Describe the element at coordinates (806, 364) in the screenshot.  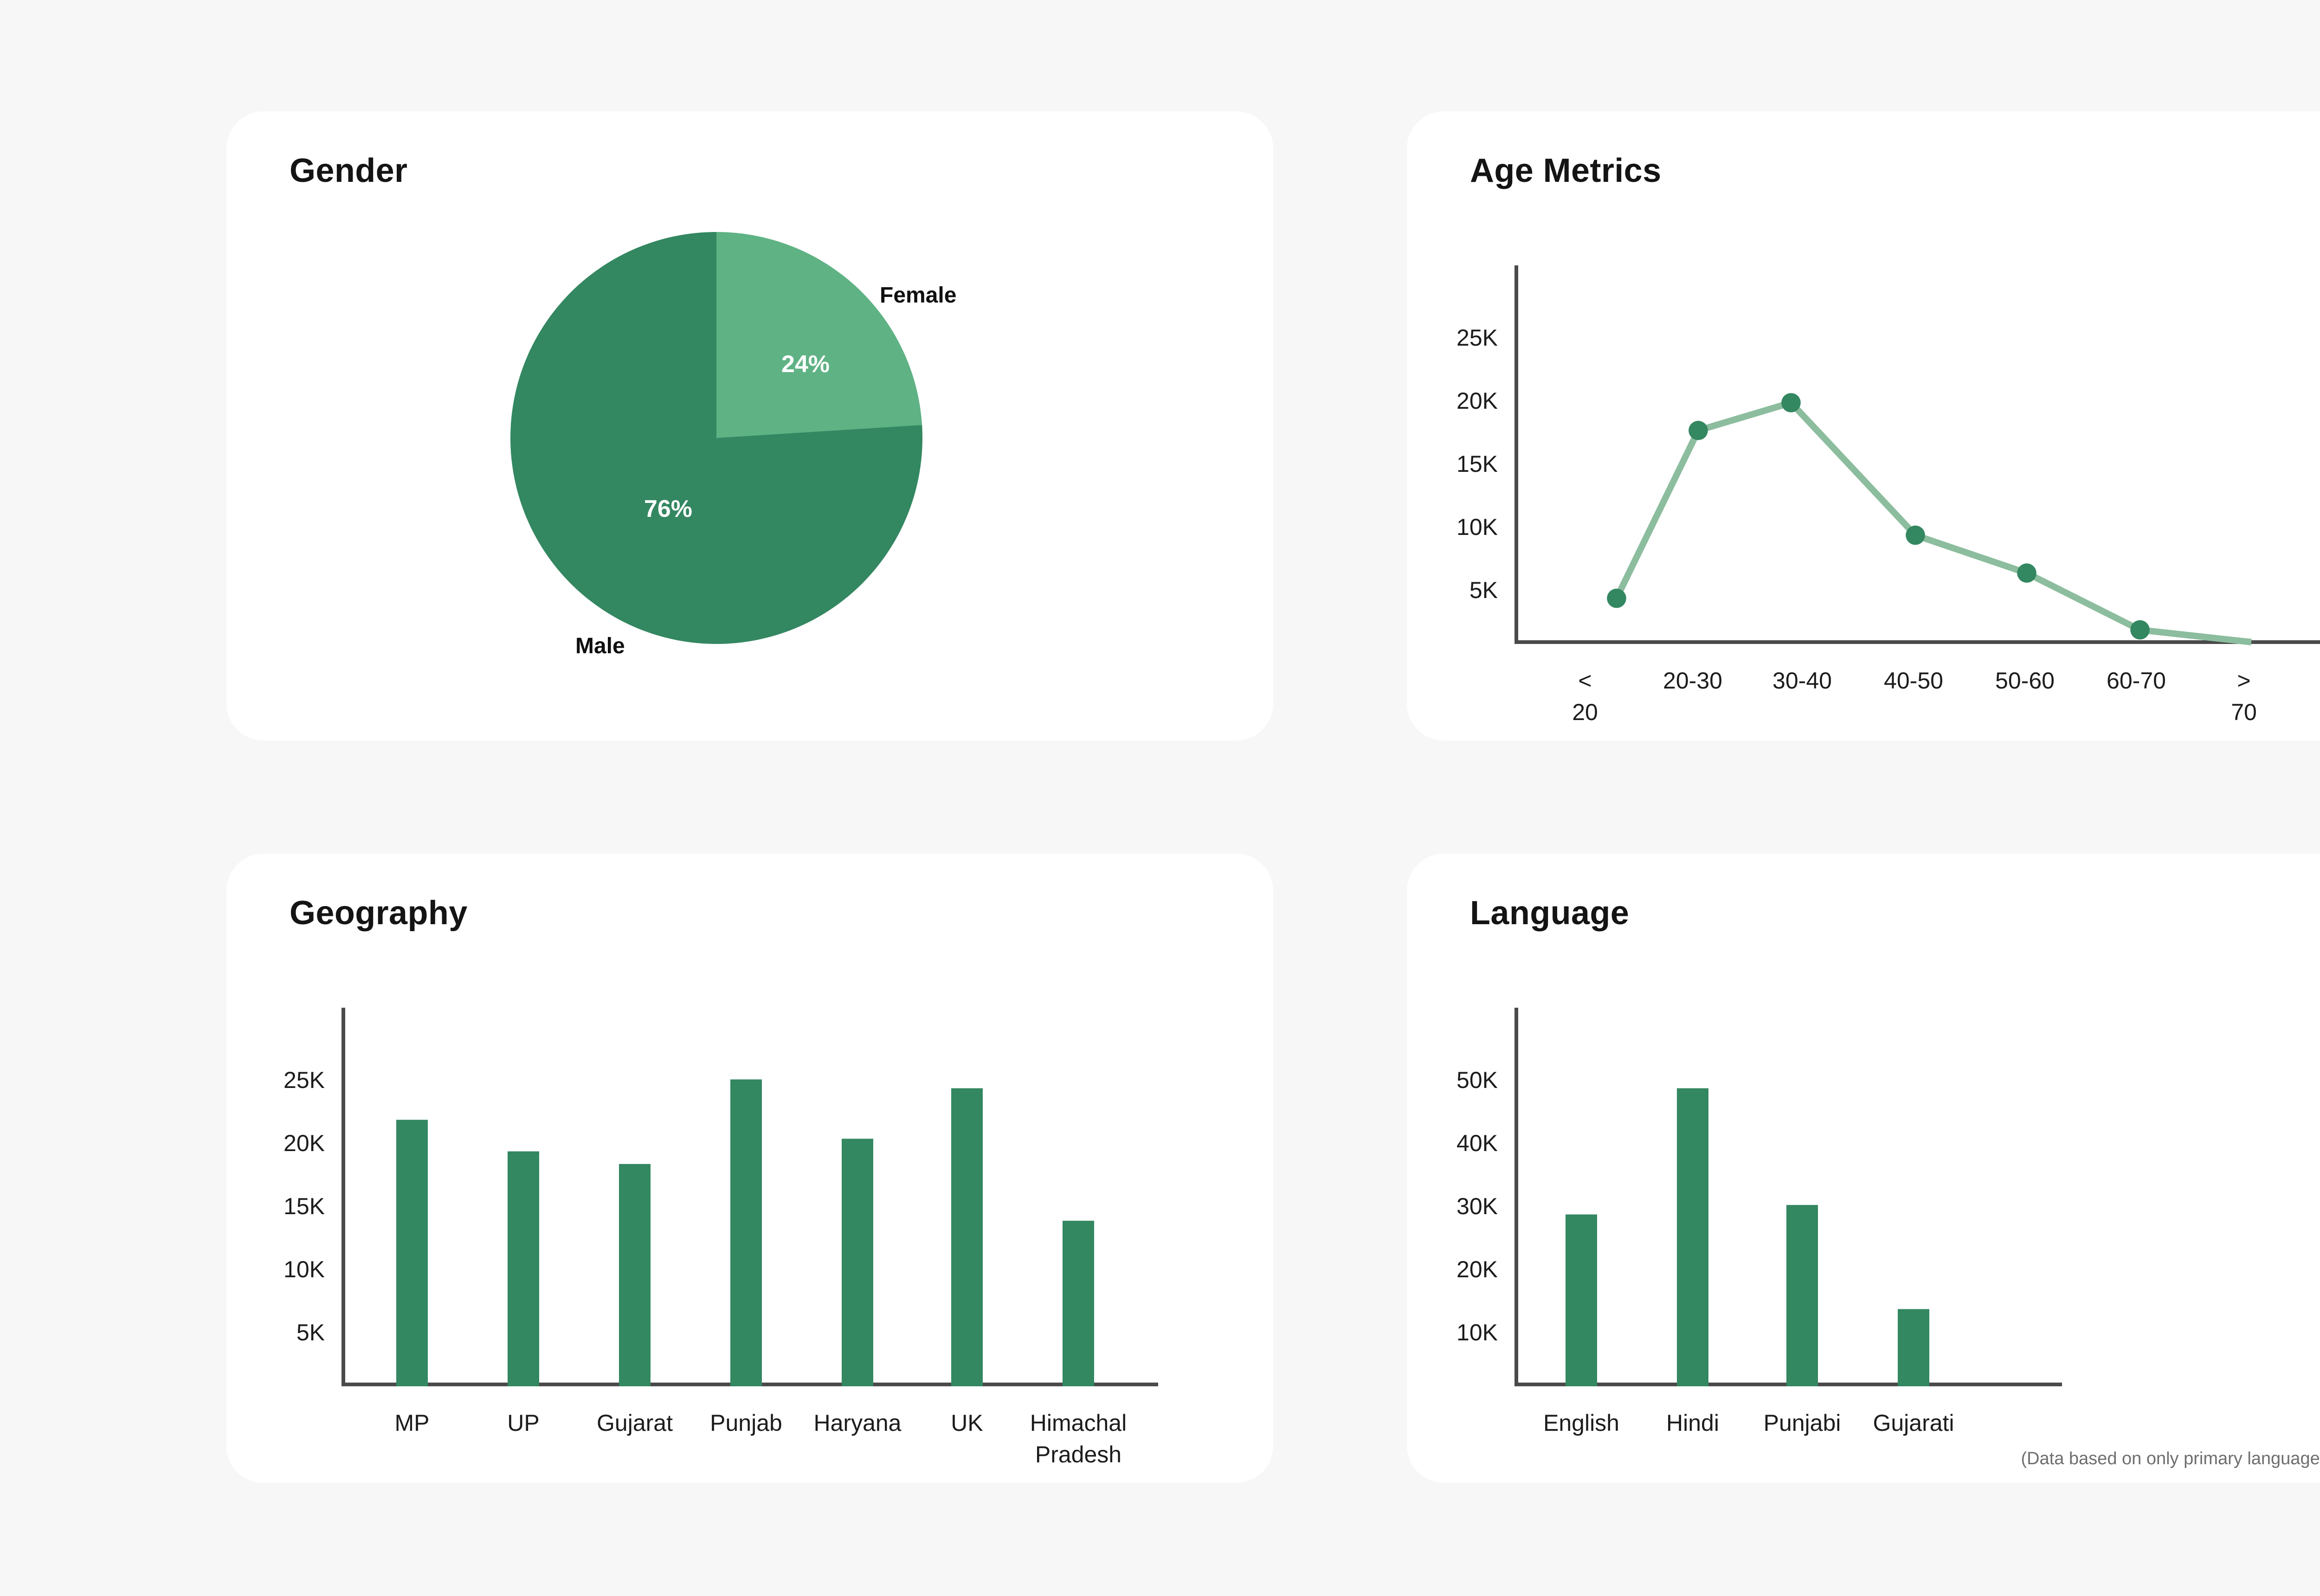
I see `pie-slice-value-female: 24%` at that location.